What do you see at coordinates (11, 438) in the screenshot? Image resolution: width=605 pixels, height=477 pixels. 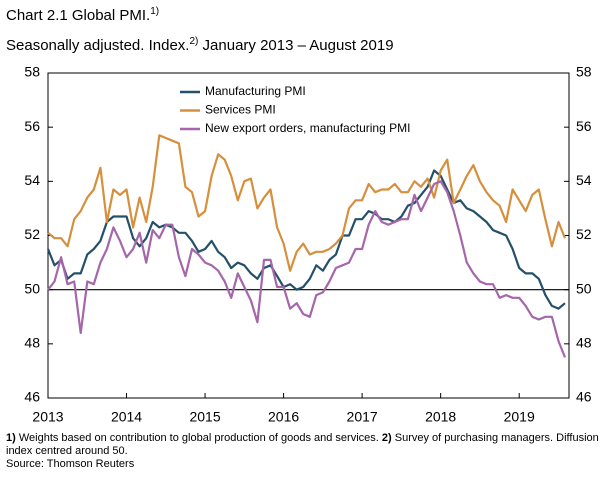 I see `note-marker: 1)` at bounding box center [11, 438].